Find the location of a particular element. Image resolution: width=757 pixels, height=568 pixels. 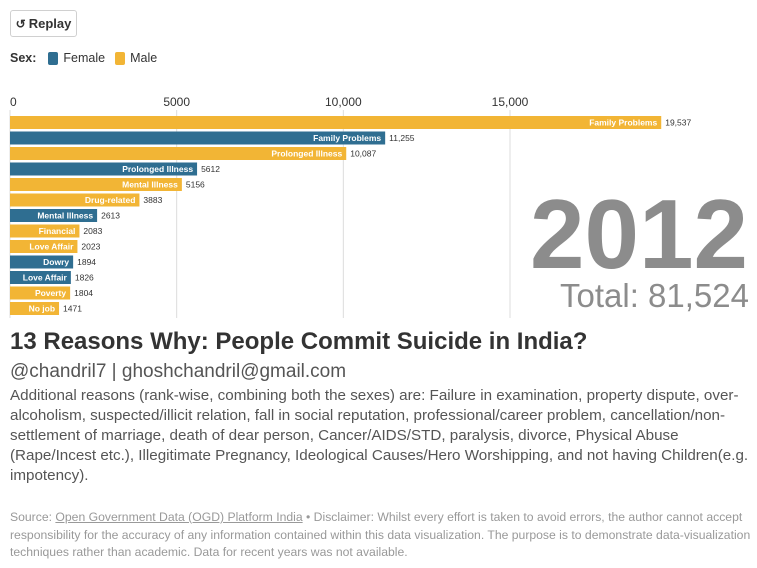

bar-value-label: 1894 is located at coordinates (86, 262).